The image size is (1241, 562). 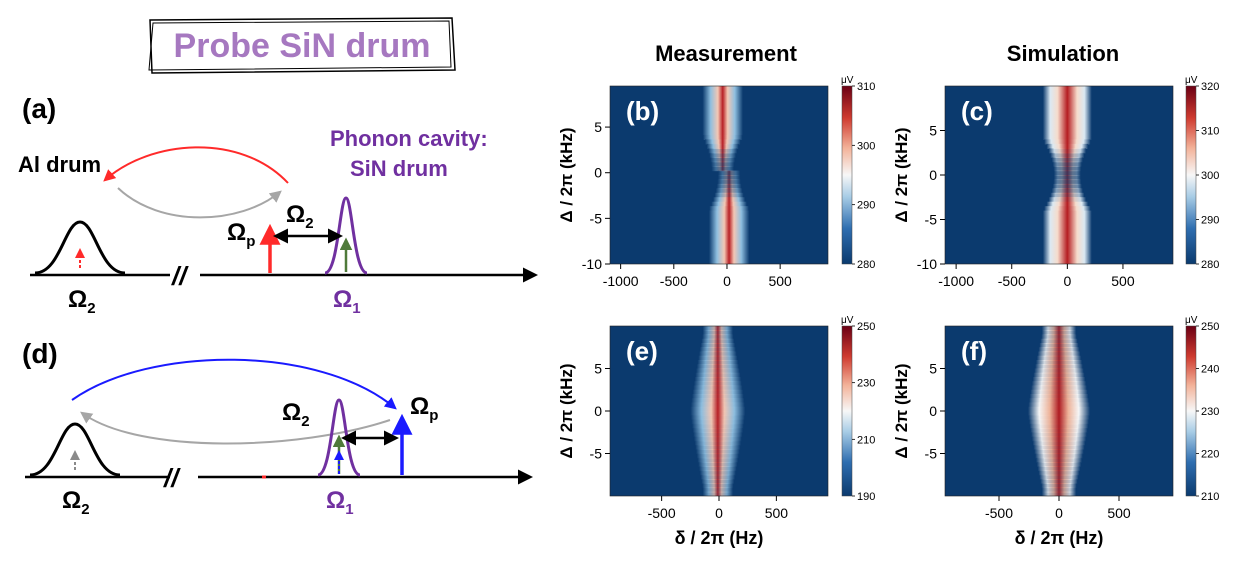 I want to click on panel-label-a: (a), so click(x=39, y=108).